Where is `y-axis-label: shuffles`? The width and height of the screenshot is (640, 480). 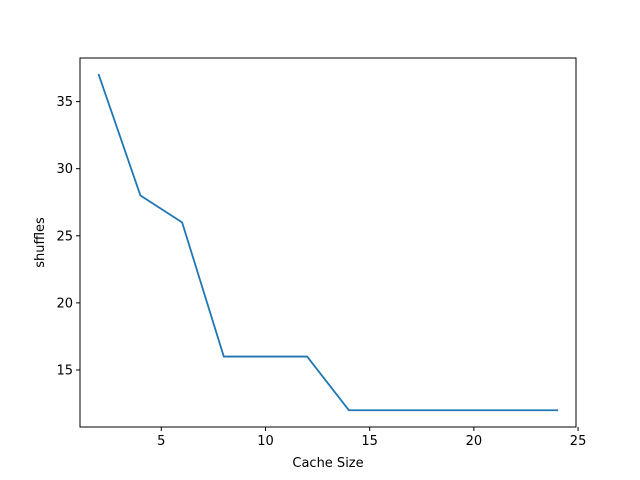
y-axis-label: shuffles is located at coordinates (40, 242).